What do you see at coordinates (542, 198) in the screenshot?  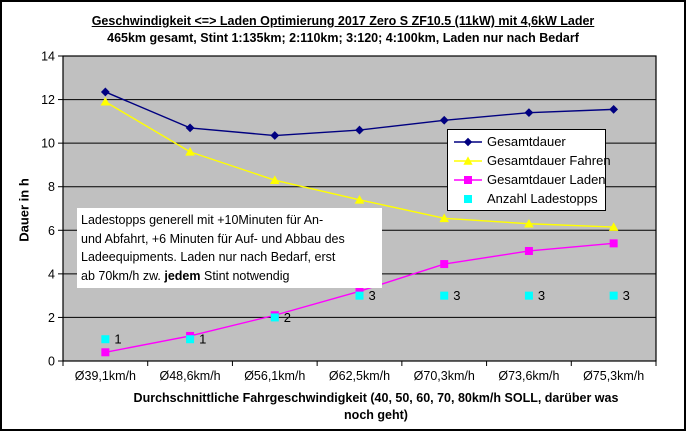 I see `legend-label: Anzahl Ladestopps` at bounding box center [542, 198].